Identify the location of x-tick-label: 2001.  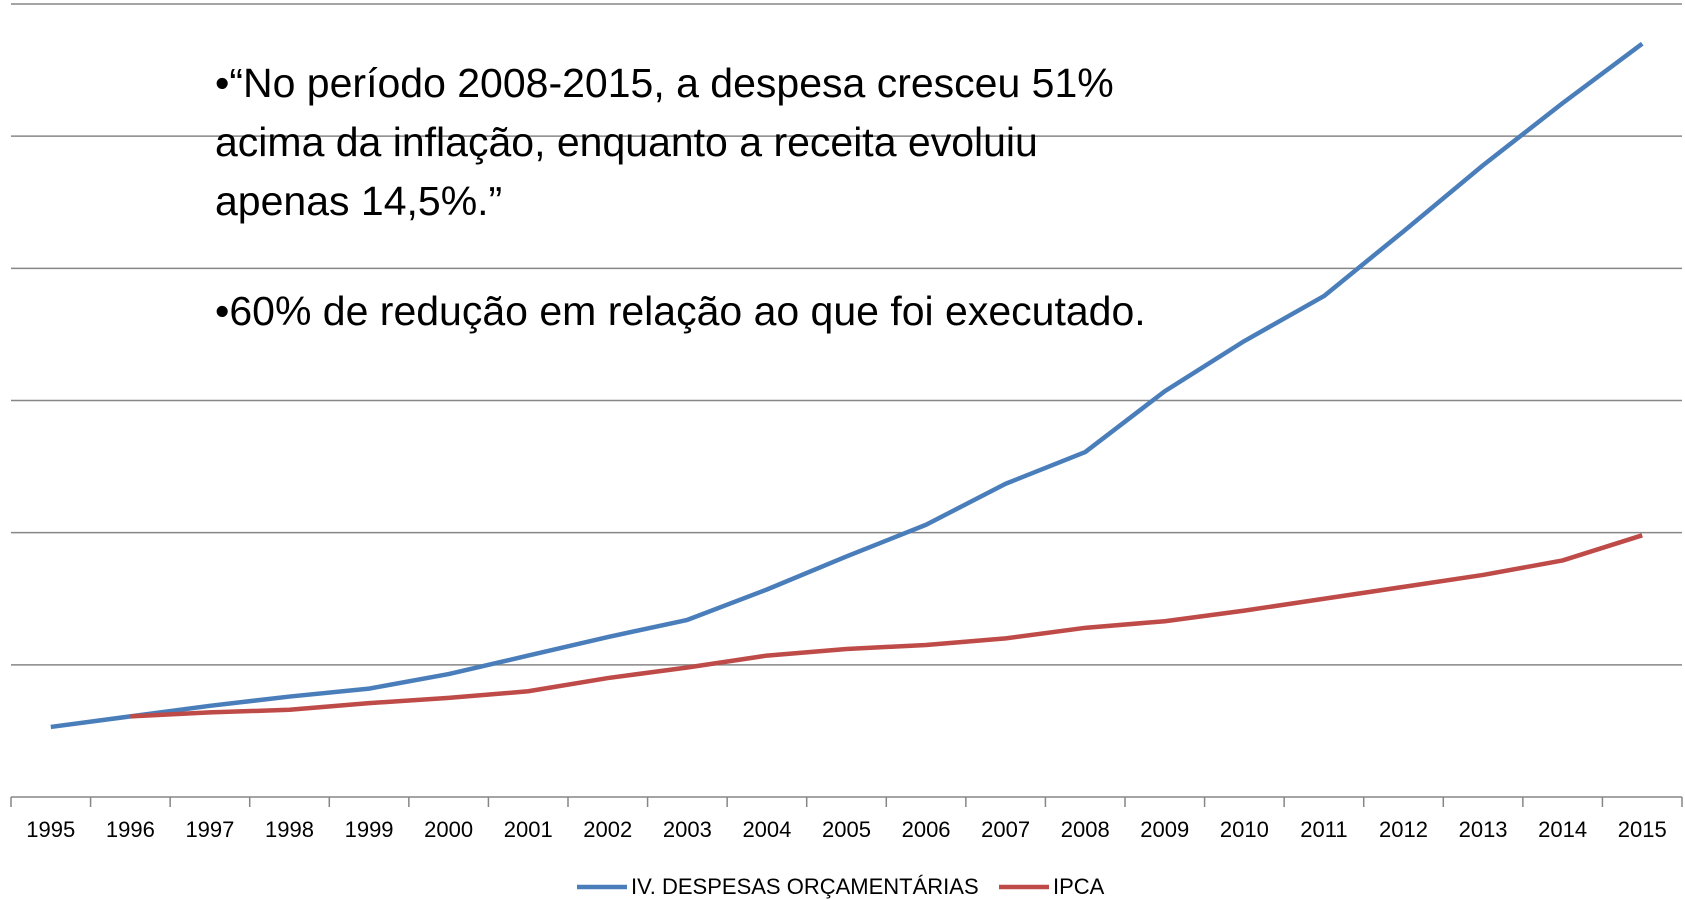
(528, 829).